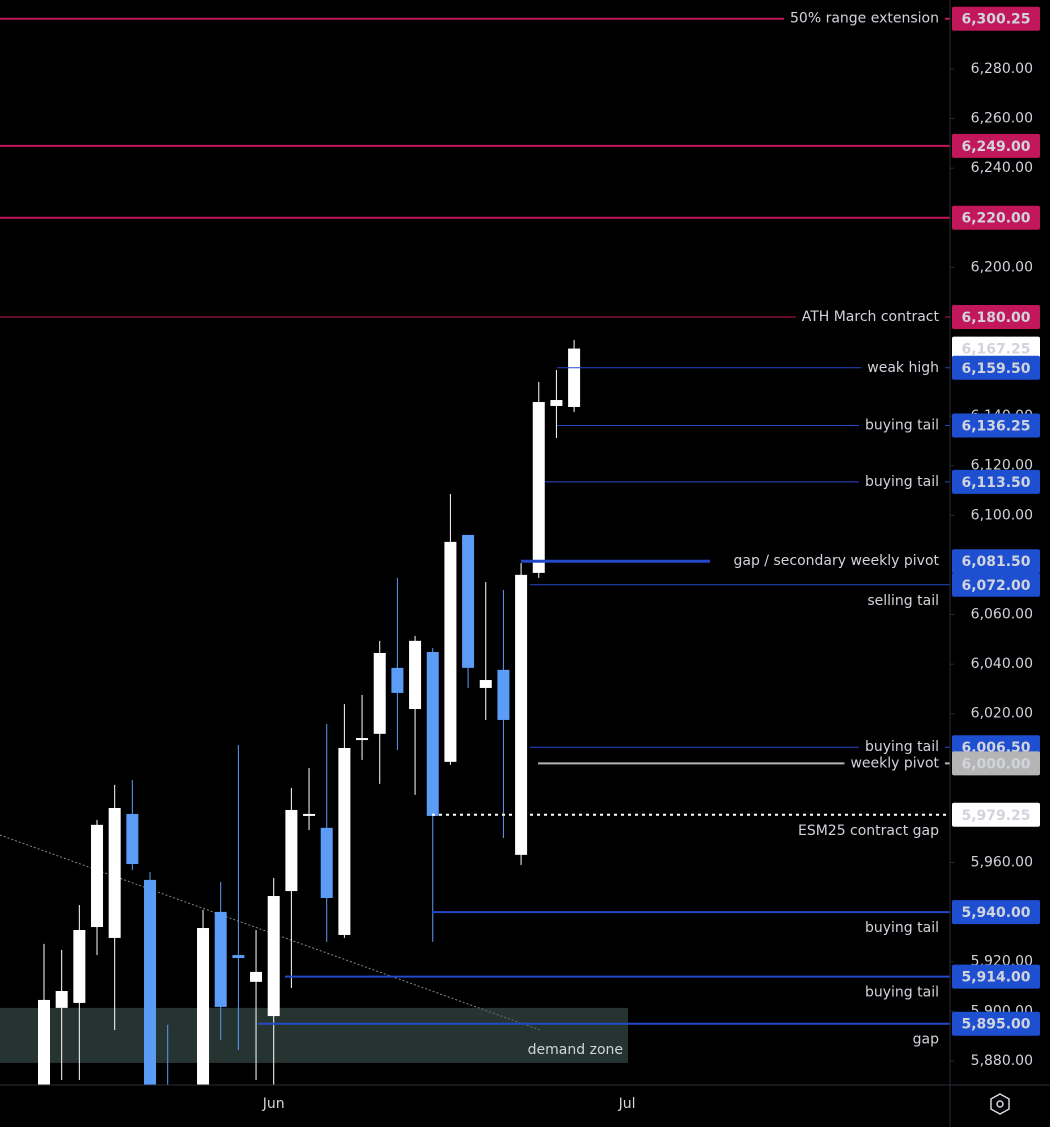 This screenshot has width=1050, height=1127. Describe the element at coordinates (314, 1035) in the screenshot. I see `demand-zone` at that location.